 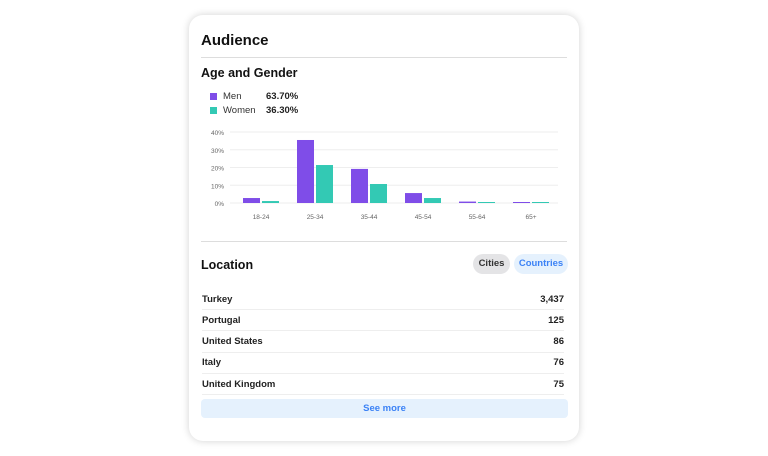 I want to click on legend-item-men: Men 63.70%, so click(x=254, y=96).